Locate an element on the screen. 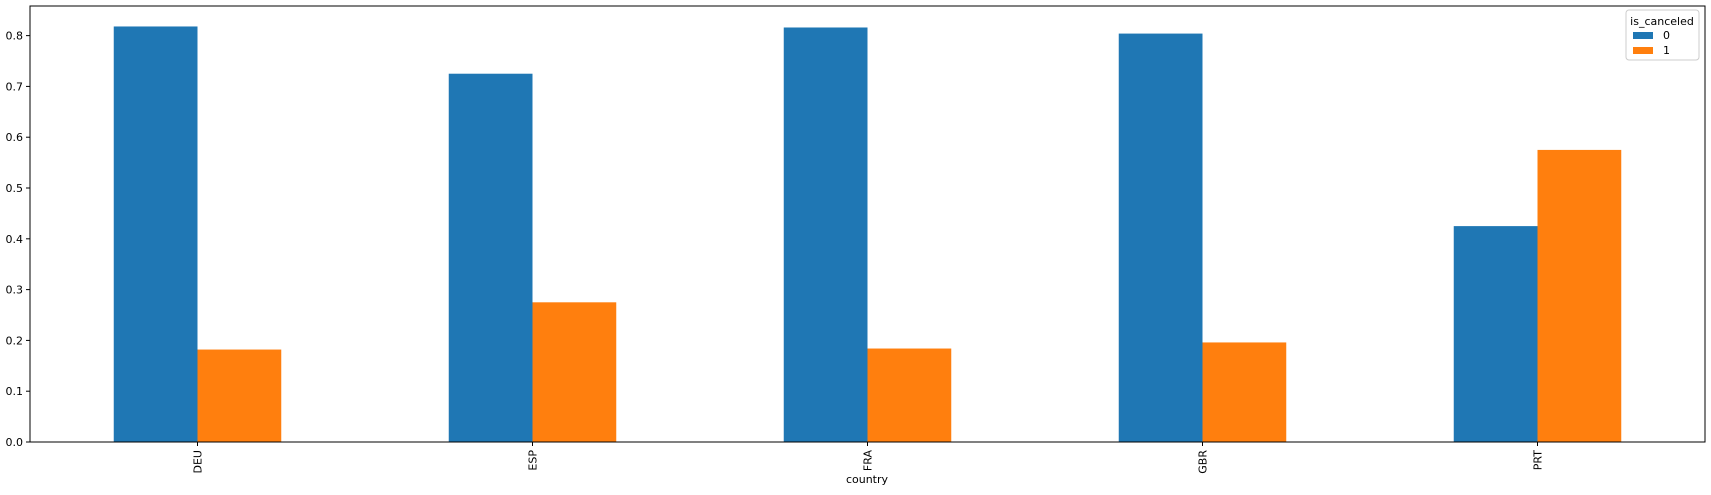  y-tick-label: 0.6 is located at coordinates (15, 137).